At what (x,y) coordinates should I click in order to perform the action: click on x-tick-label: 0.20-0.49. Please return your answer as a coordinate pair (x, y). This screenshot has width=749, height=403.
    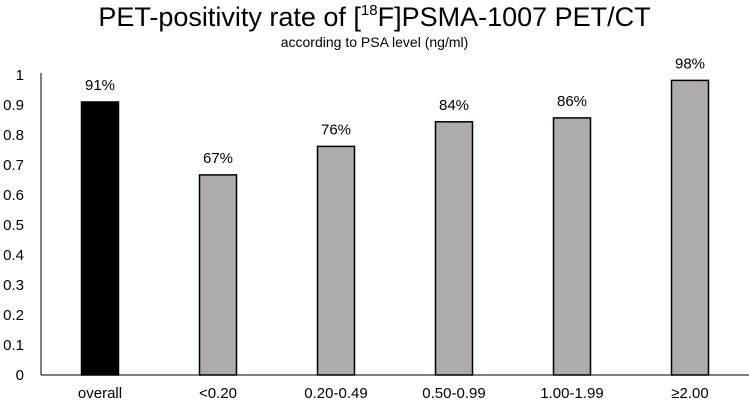
    Looking at the image, I should click on (335, 393).